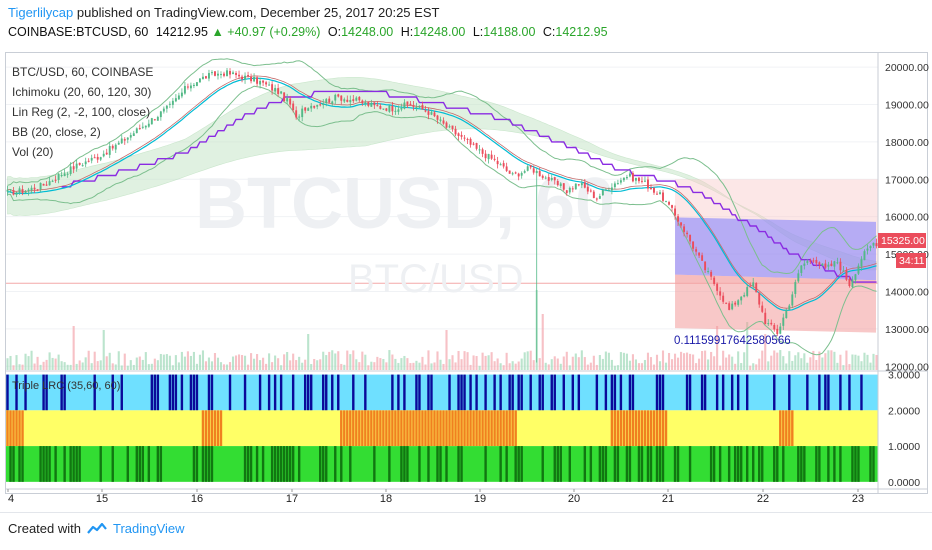  I want to click on watermark-symbol: BTCUSD, 60, so click(405, 204).